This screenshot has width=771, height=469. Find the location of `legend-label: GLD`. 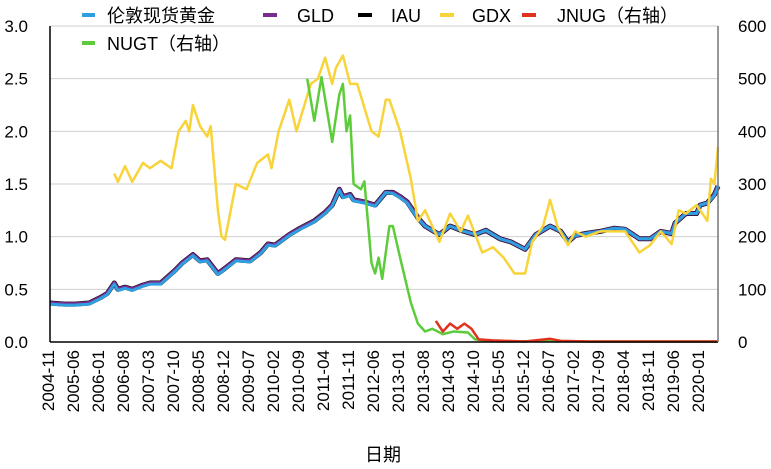

legend-label: GLD is located at coordinates (315, 16).